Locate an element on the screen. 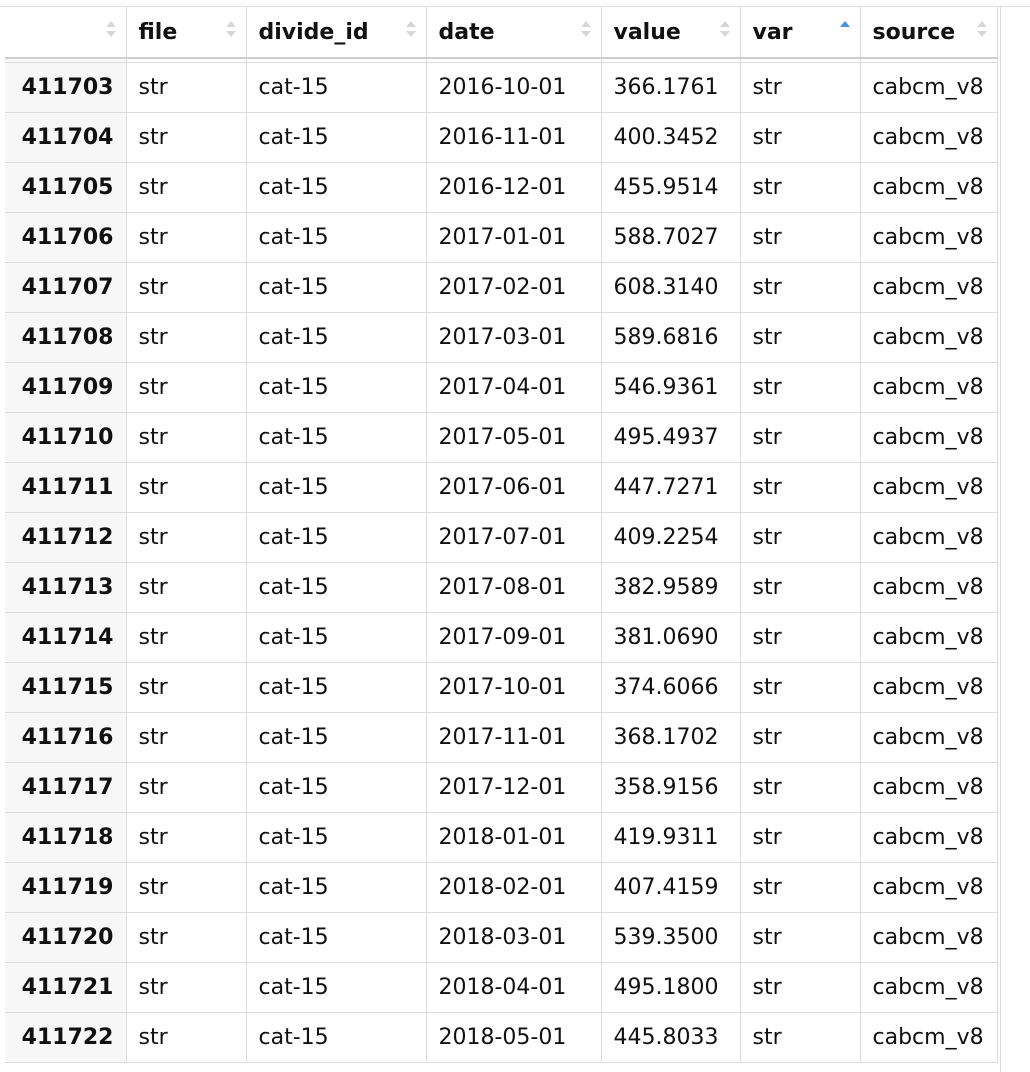  cell-value: 419.9311 is located at coordinates (671, 837).